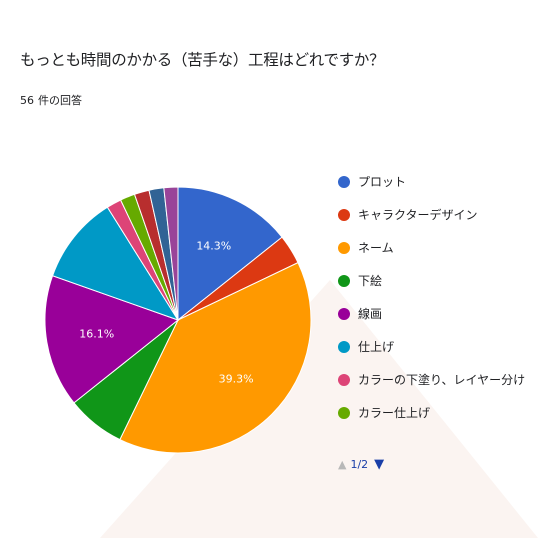 The image size is (538, 538). What do you see at coordinates (236, 379) in the screenshot?
I see `pie-slice-label-2: 39.3%` at bounding box center [236, 379].